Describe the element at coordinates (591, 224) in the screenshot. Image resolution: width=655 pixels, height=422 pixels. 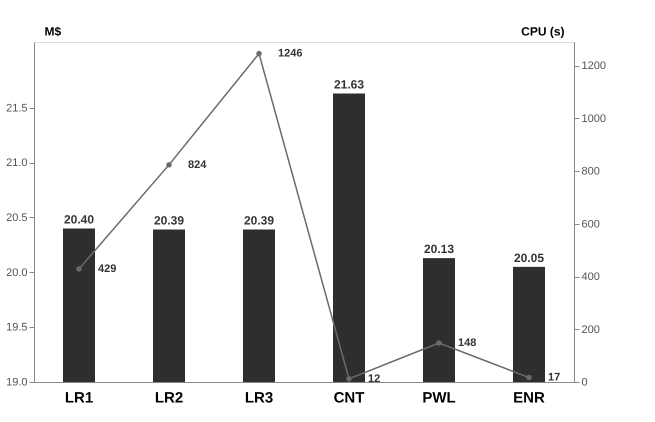
I see `y2-tick-label: 600` at that location.